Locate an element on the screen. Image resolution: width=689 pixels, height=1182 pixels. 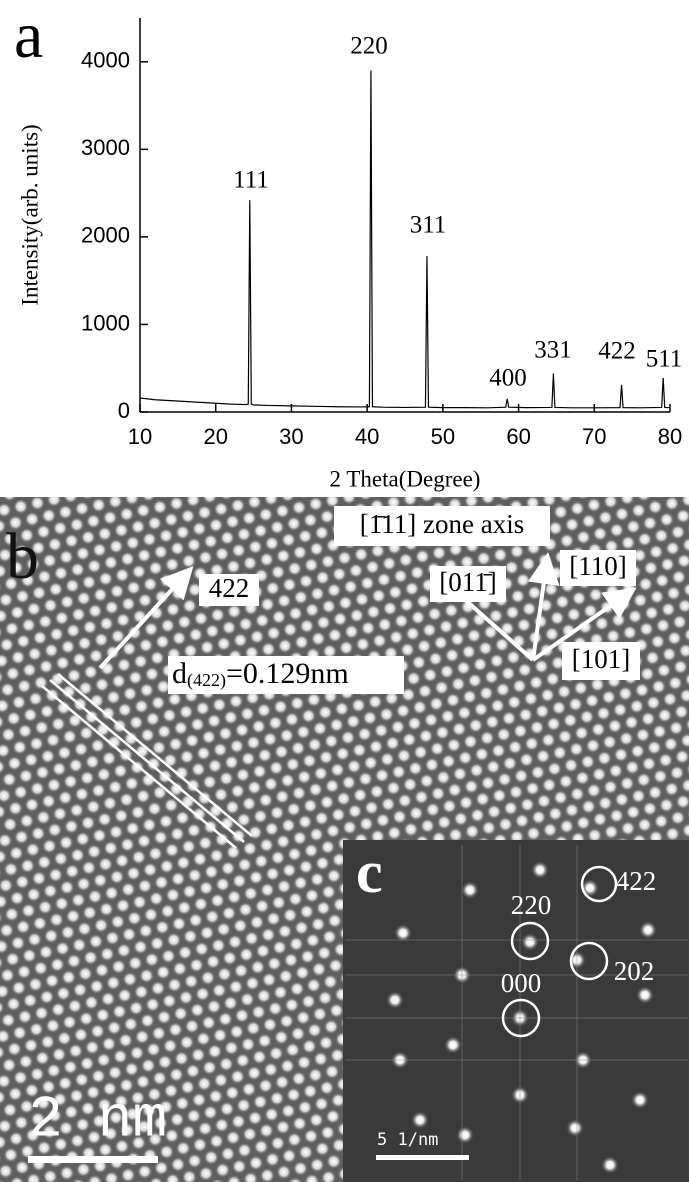
peak-label: 311 is located at coordinates (428, 225).